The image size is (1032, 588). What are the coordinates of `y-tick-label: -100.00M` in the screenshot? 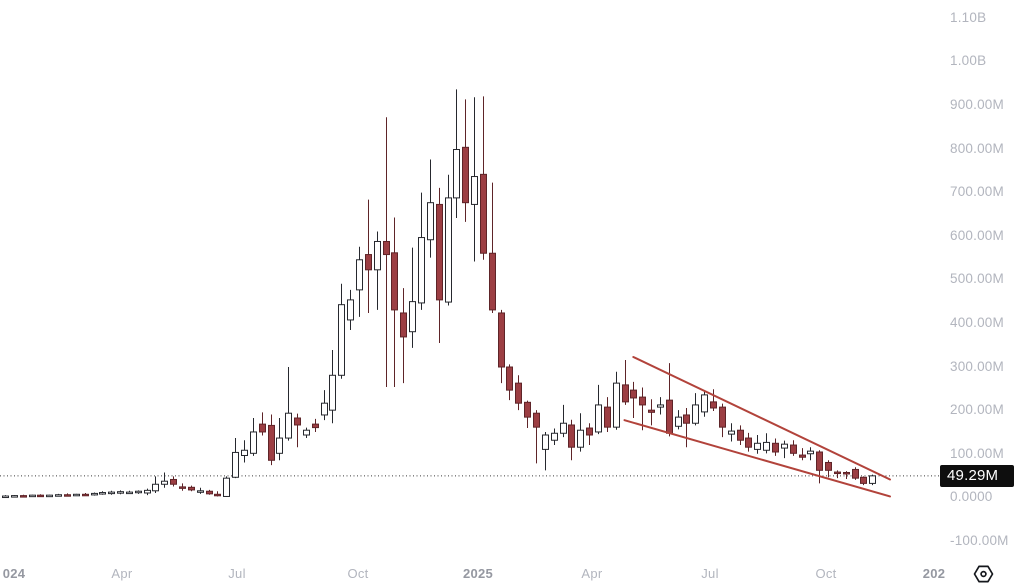 It's located at (979, 540).